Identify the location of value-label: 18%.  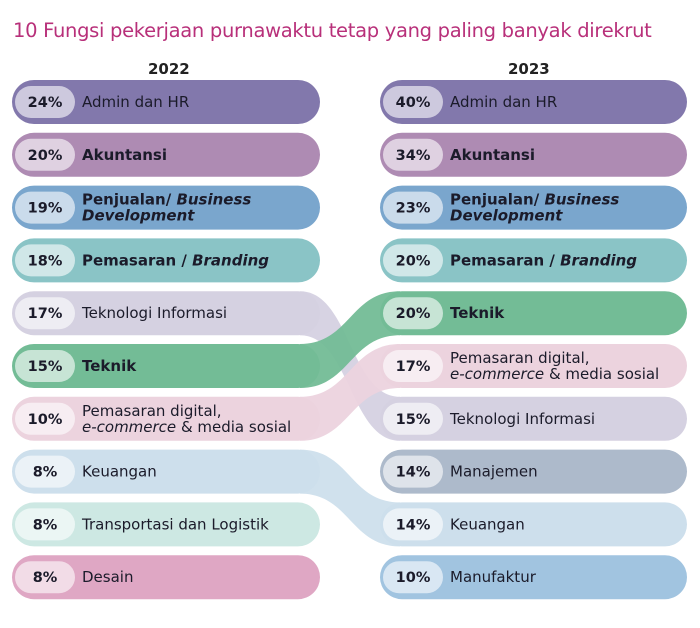
(45, 261).